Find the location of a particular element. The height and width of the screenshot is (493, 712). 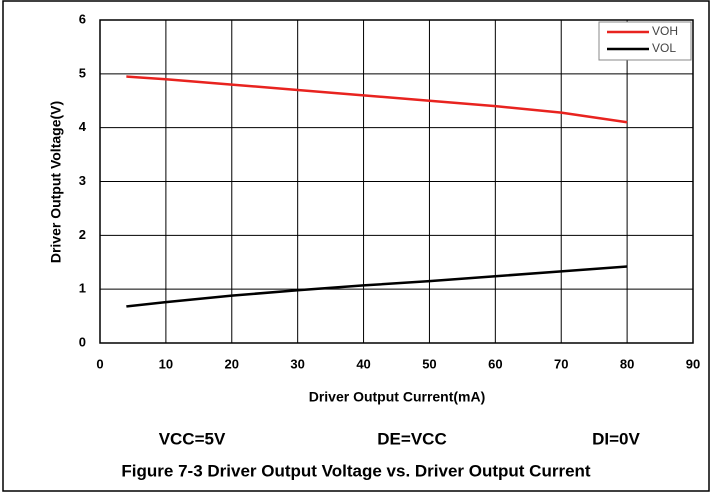

legend-box is located at coordinates (645, 41).